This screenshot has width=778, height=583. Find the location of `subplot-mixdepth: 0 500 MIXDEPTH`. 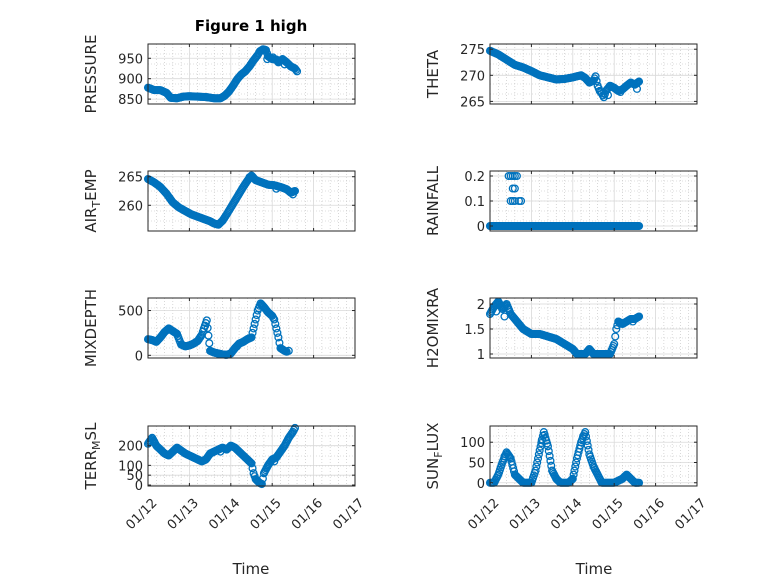

subplot-mixdepth: 0 500 MIXDEPTH is located at coordinates (219, 328).